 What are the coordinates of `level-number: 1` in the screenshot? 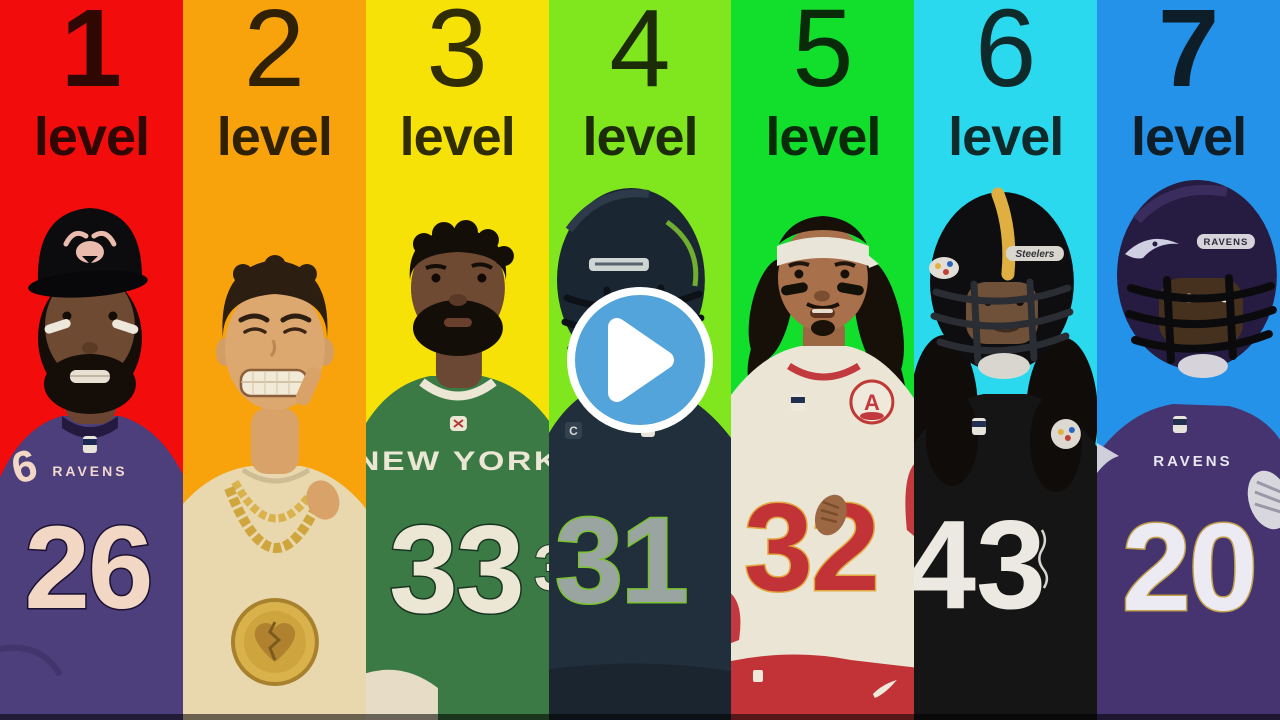 It's located at (91, 55).